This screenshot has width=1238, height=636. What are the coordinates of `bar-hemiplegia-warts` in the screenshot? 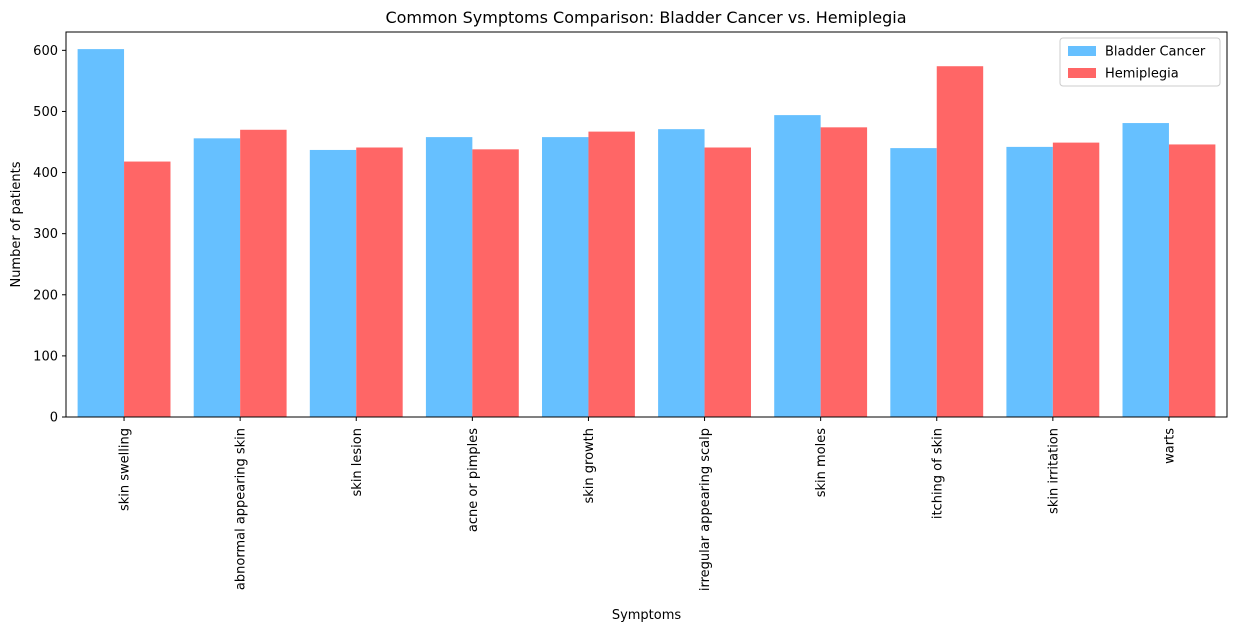 It's located at (1192, 280).